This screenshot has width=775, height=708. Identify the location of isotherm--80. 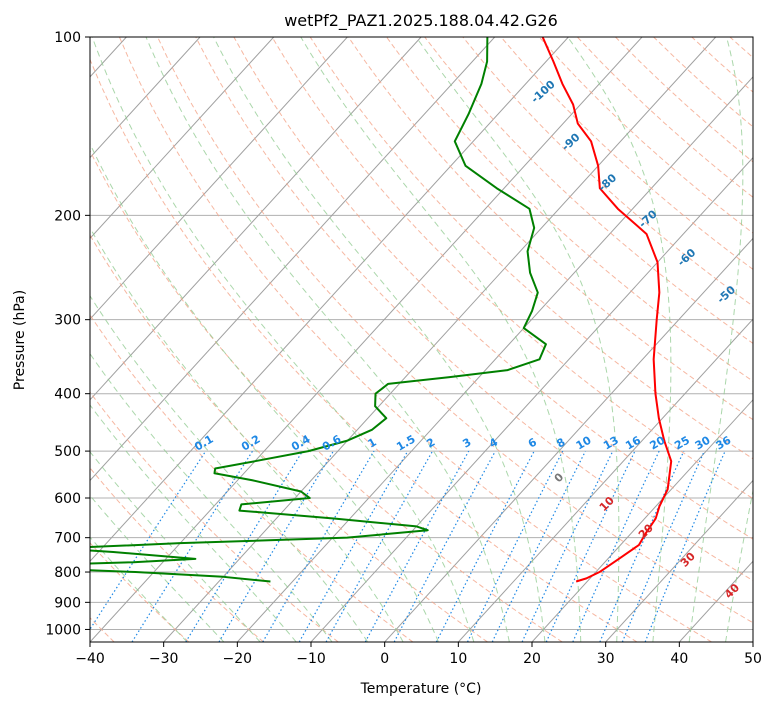
(219, 178).